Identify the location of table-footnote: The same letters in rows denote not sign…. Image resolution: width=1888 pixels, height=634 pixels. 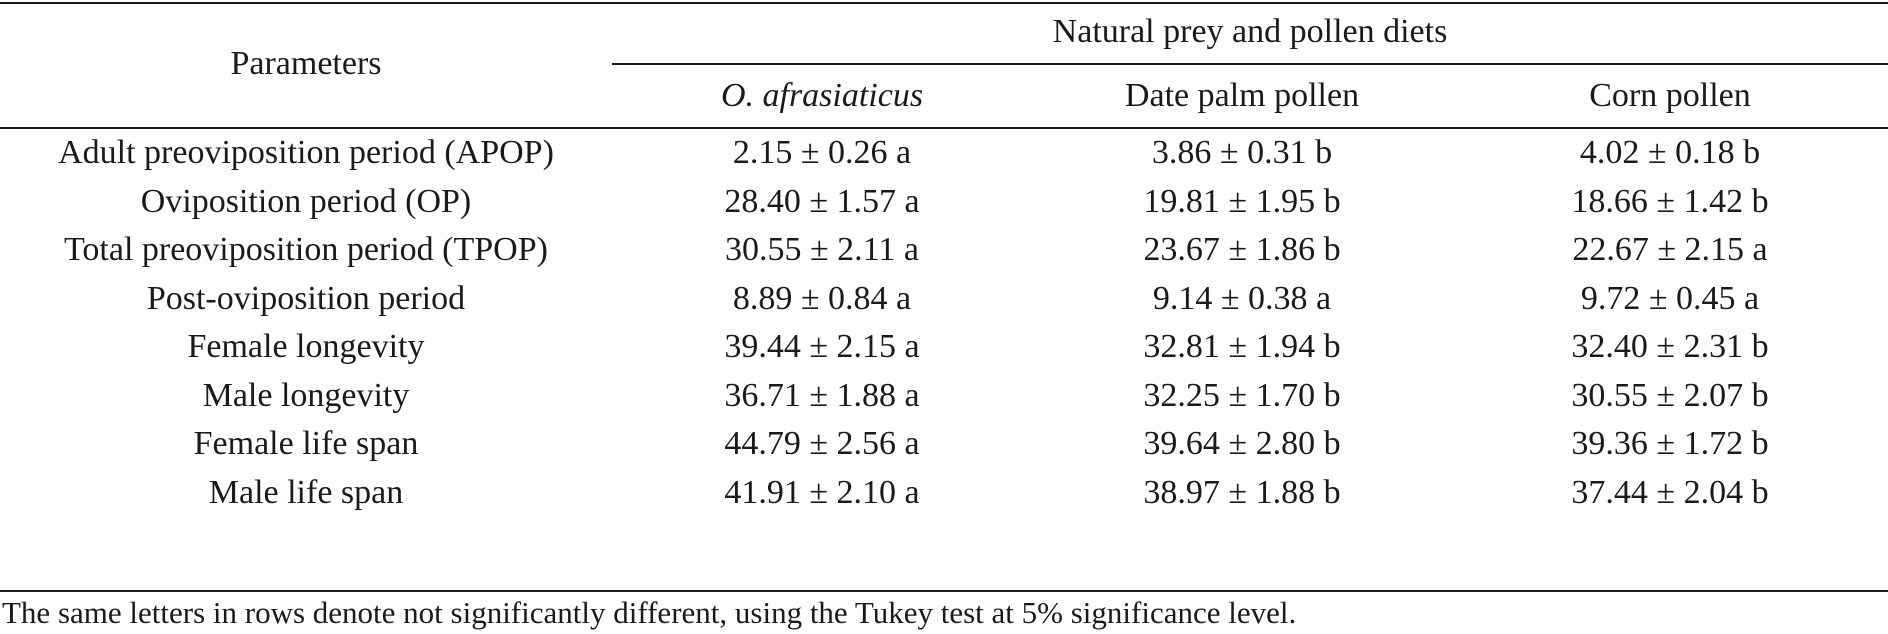
(649, 612).